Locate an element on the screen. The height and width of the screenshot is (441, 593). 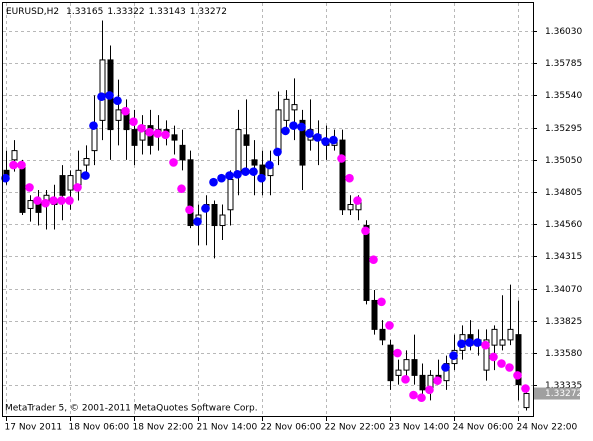
price-label-box is located at coordinates (557, 393).